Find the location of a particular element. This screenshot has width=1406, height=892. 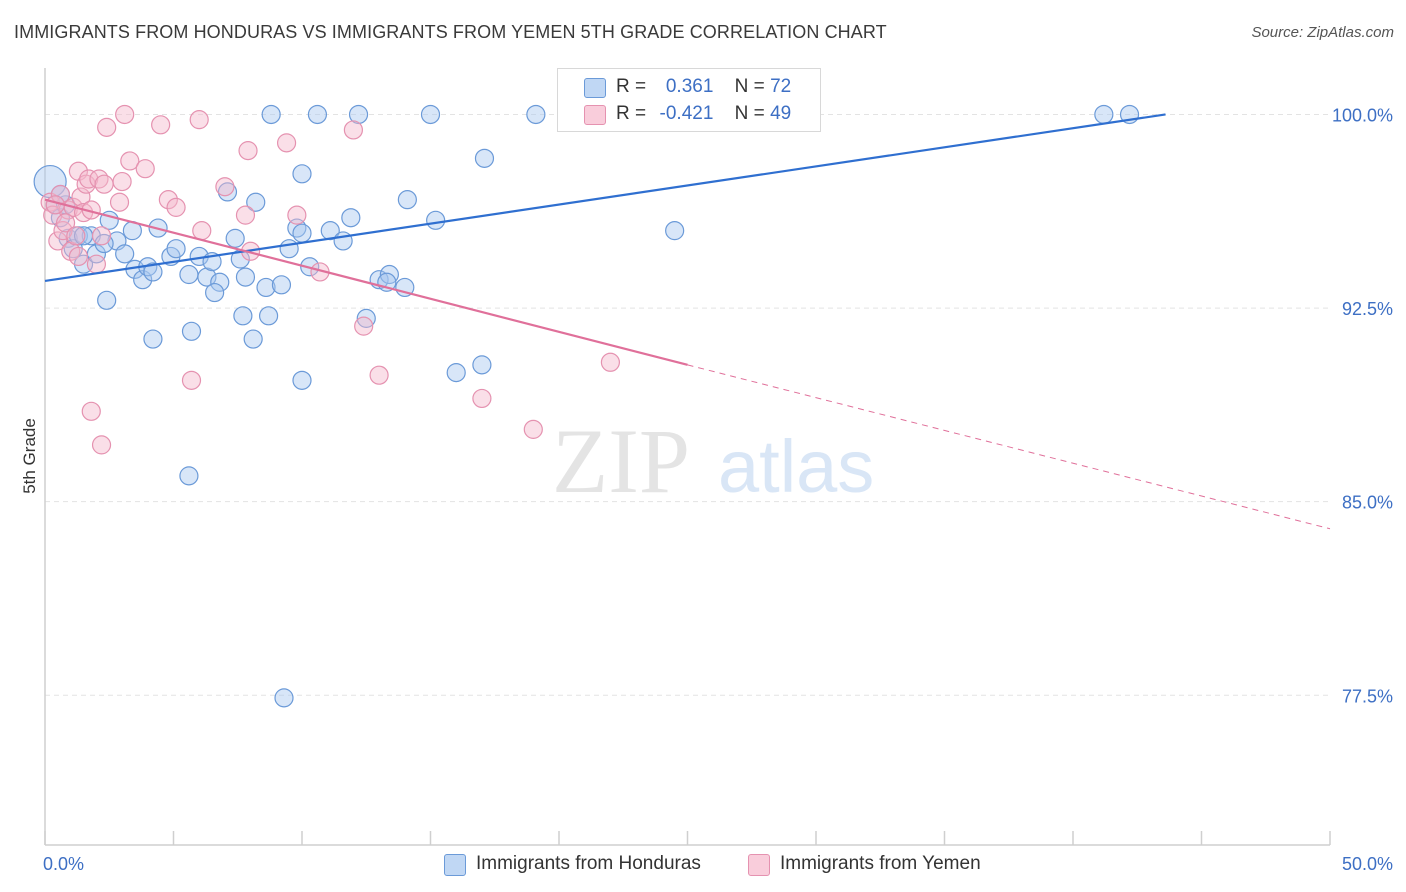

y-tick-label: 92.5% is located at coordinates (1367, 309).